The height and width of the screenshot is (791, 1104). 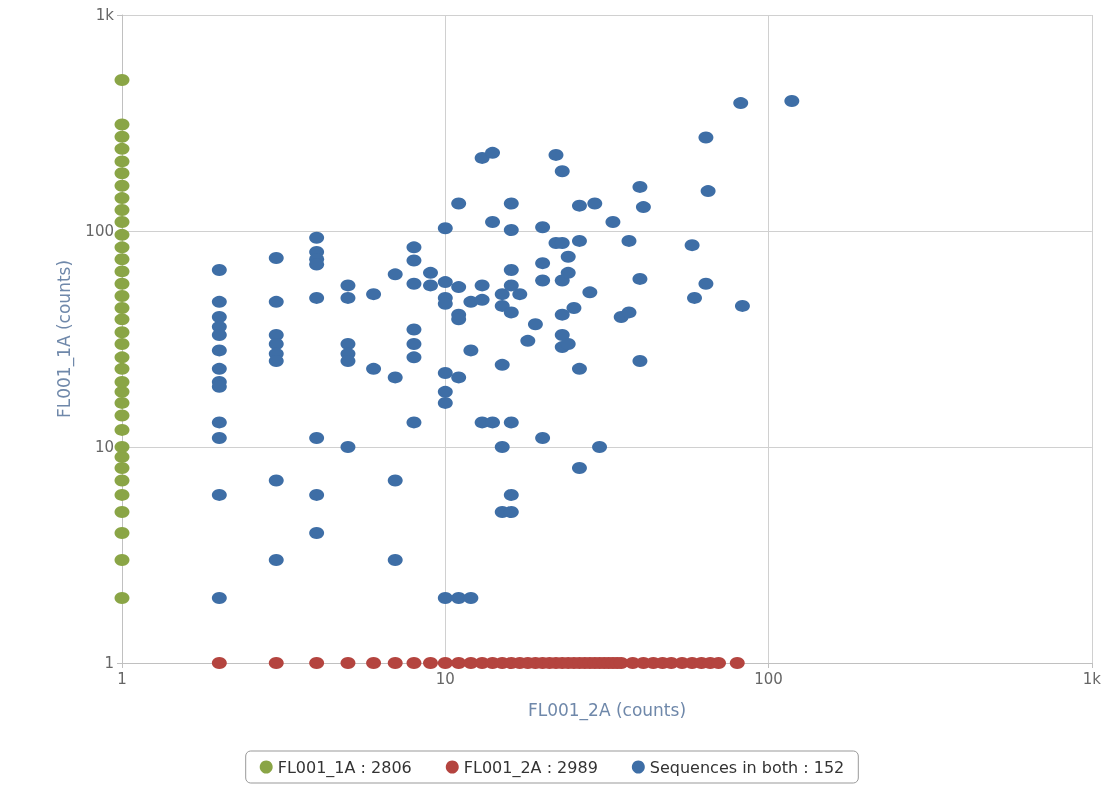 I want to click on legend-label: FL001_2A : 2989, so click(x=530, y=767).